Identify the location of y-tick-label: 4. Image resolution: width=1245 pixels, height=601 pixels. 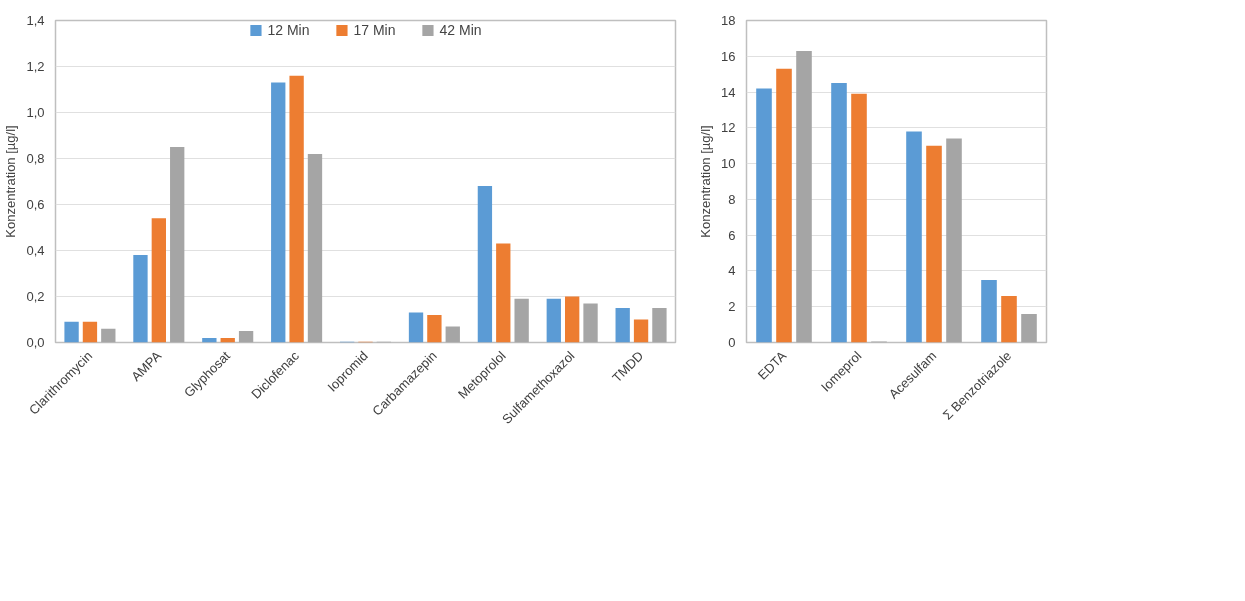
(732, 271).